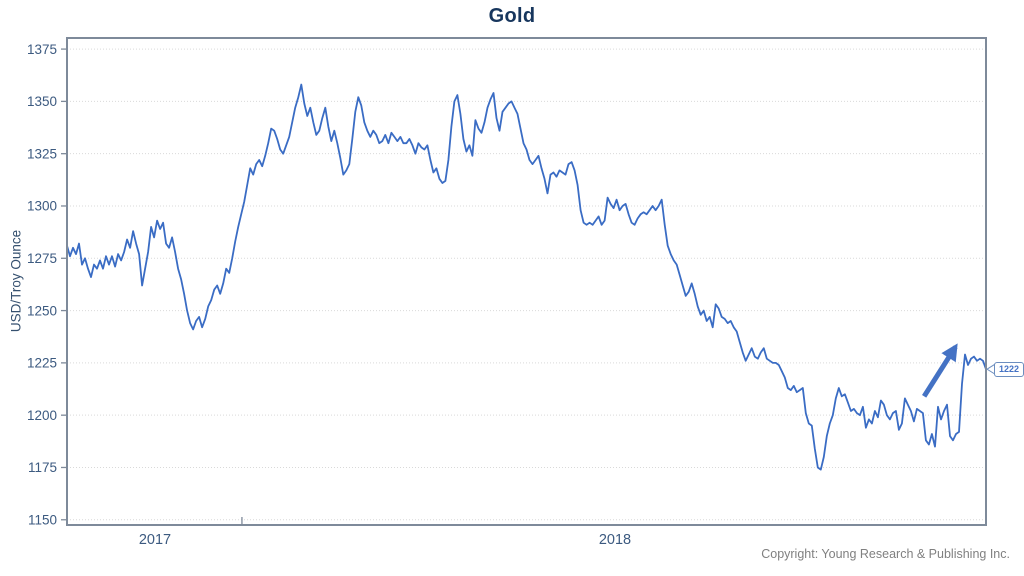 The width and height of the screenshot is (1024, 576). I want to click on y-tick-label: 1300, so click(42, 206).